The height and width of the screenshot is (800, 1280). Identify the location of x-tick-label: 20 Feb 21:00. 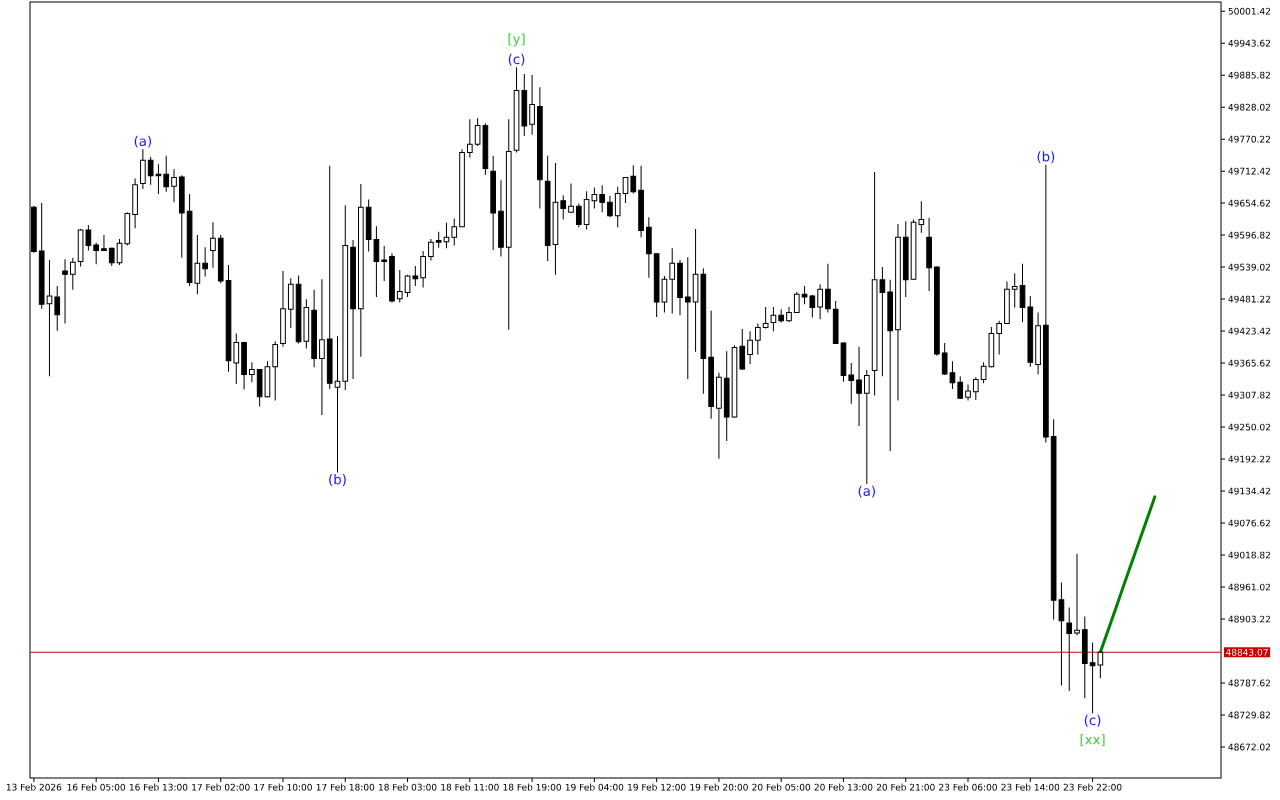
(905, 787).